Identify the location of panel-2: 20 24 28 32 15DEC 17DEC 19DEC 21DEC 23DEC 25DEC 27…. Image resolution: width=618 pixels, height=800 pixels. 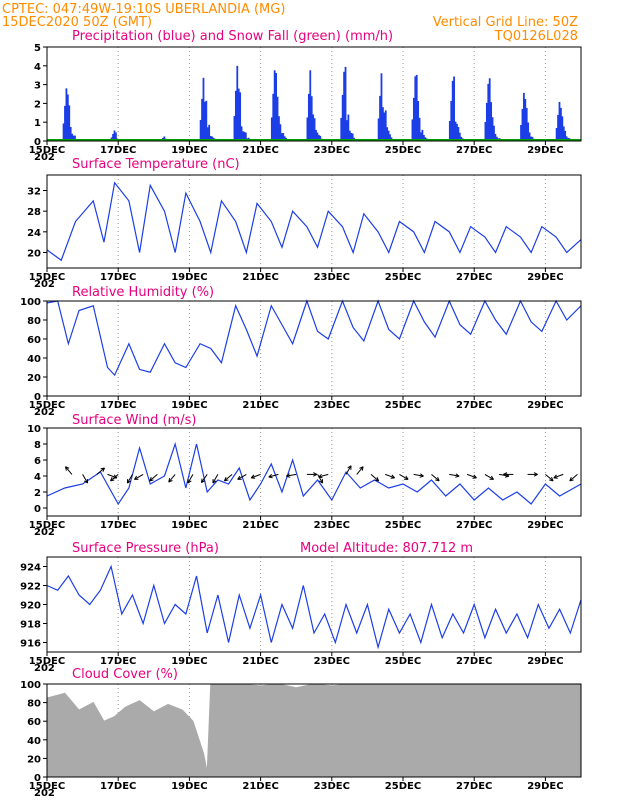
(304, 223).